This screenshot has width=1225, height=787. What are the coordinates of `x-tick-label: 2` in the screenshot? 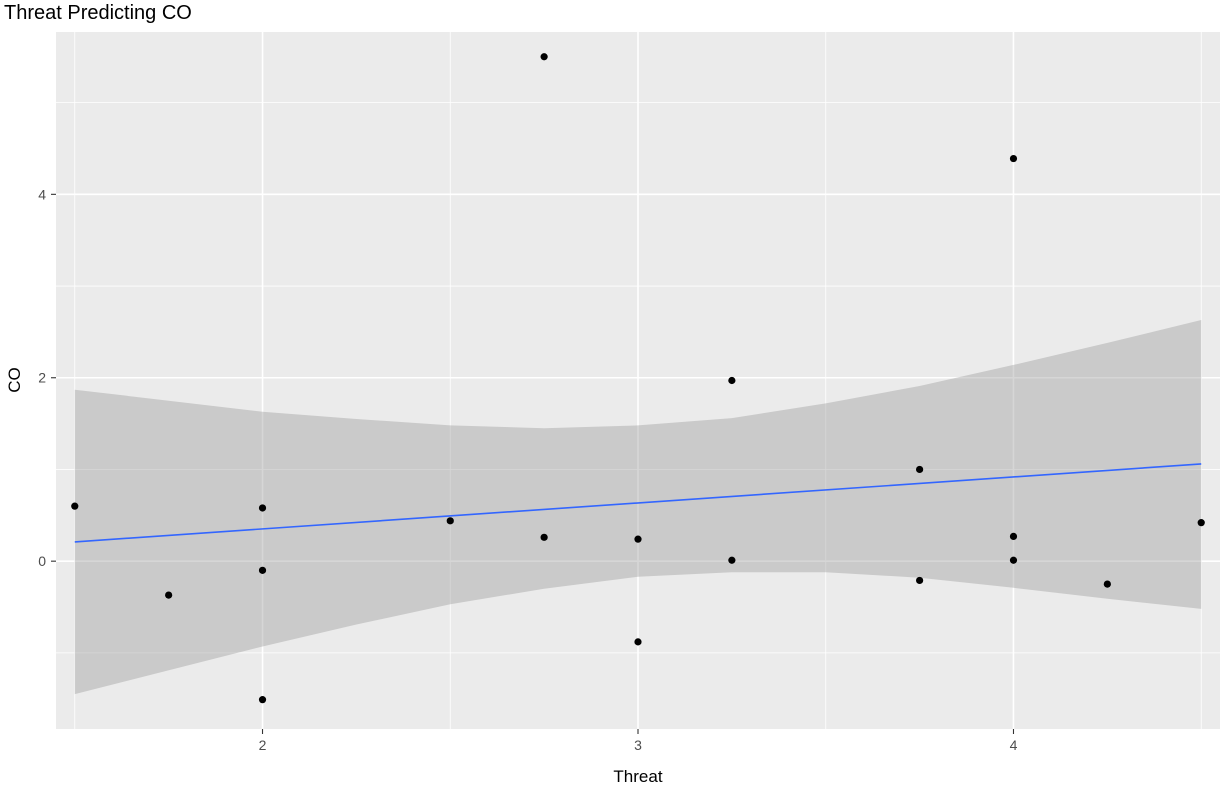 It's located at (263, 745).